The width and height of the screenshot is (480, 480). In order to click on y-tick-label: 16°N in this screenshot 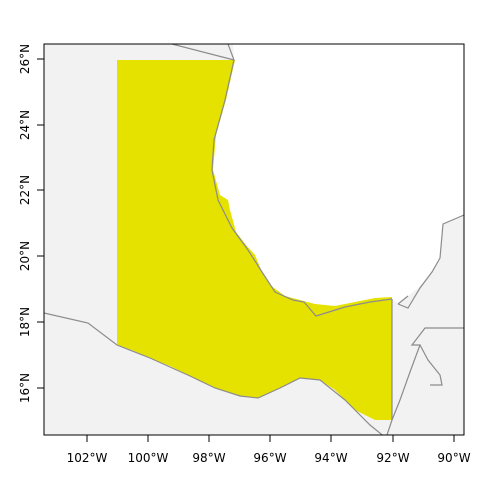, I will do `click(25, 388)`.